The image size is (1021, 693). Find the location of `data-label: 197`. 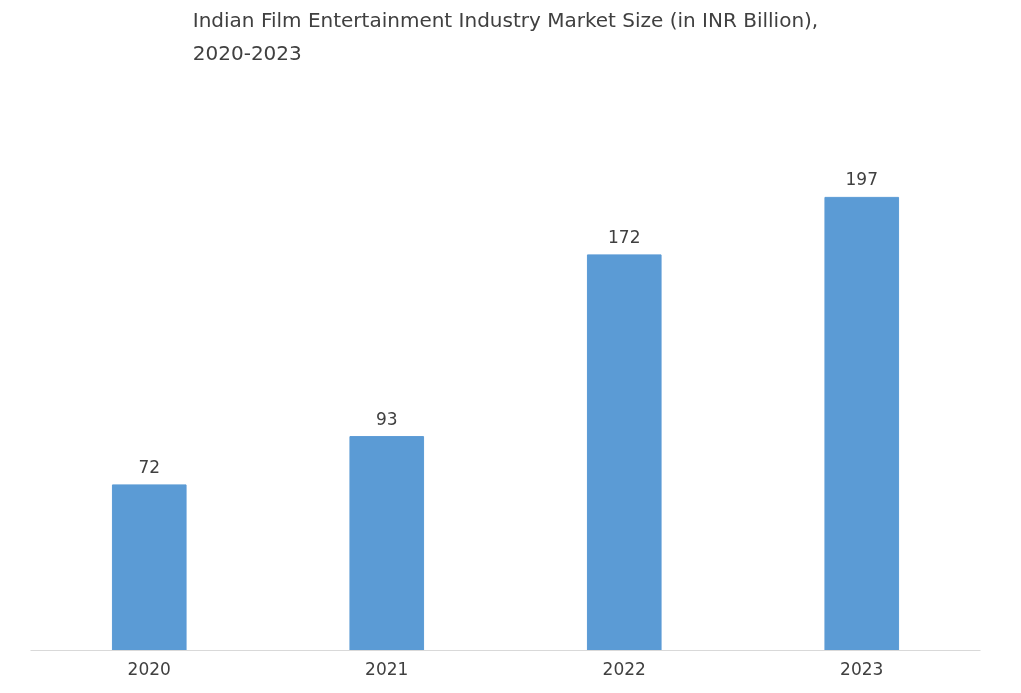

data-label: 197 is located at coordinates (861, 179).